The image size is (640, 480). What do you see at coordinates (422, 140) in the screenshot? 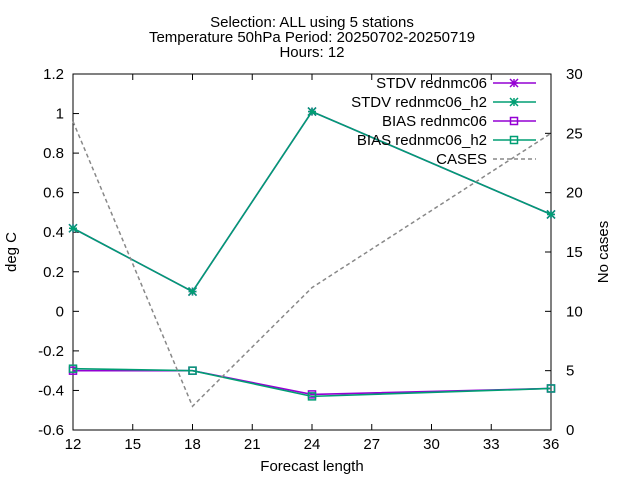
I see `legend-label: BIAS rednmc06_h2` at bounding box center [422, 140].